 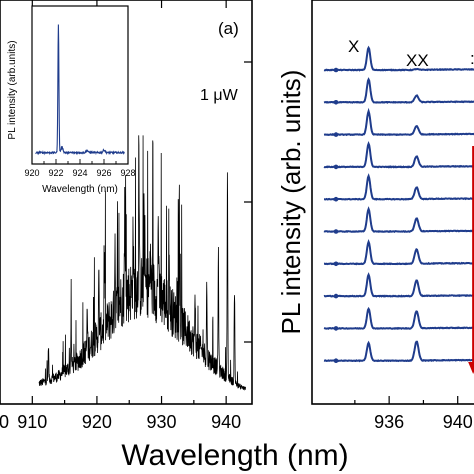 I want to click on panel-b-ylabel: PL intensity (arb. units), so click(x=291, y=202).